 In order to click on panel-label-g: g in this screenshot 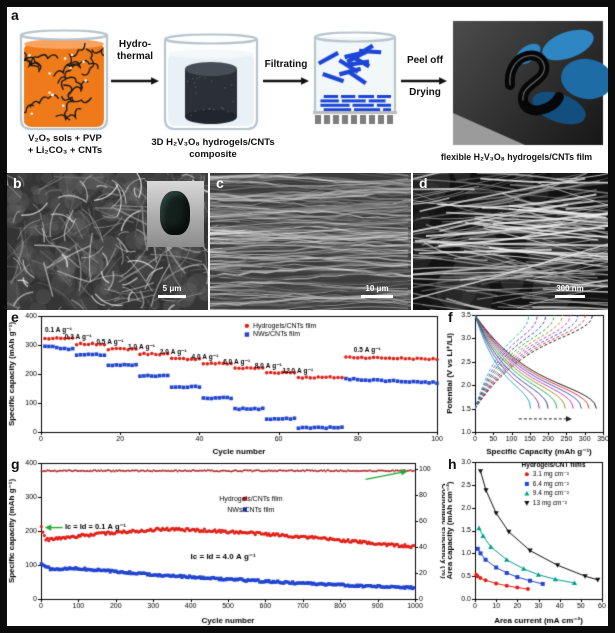, I will do `click(15, 464)`.